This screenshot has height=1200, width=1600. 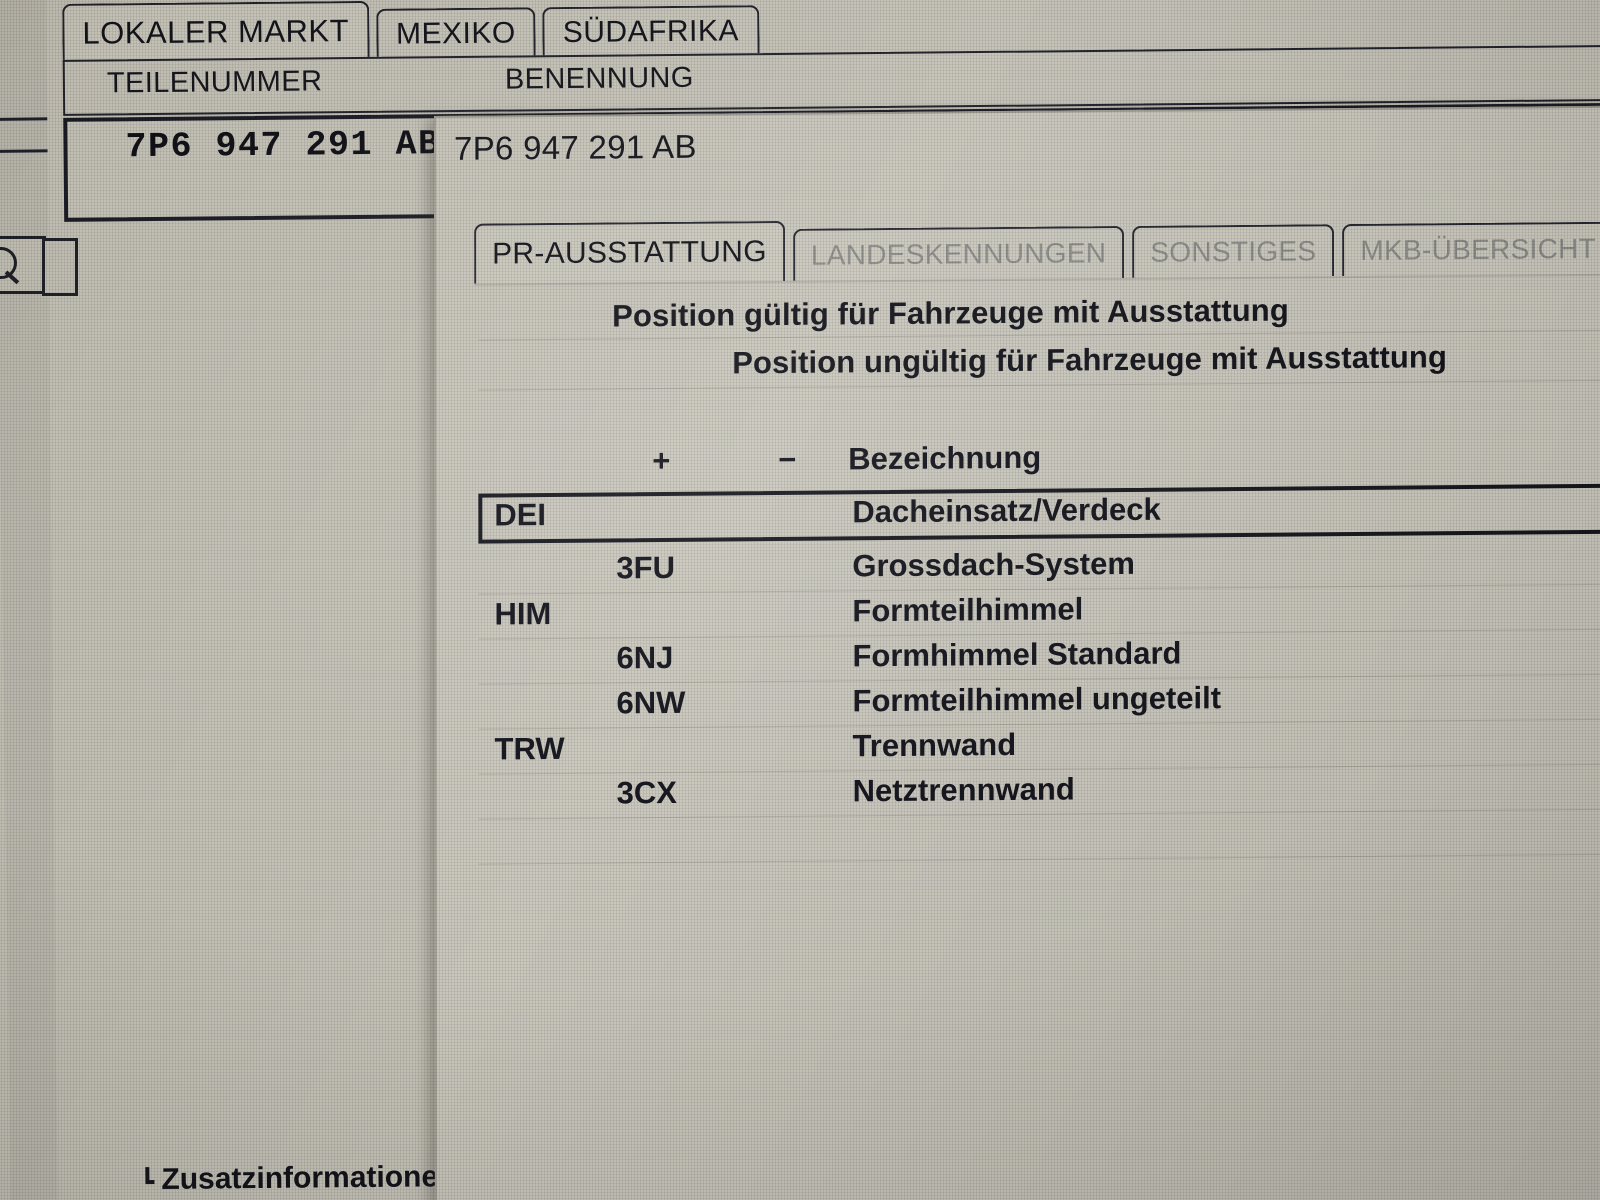 I want to click on groupbox-corner, so click(x=147, y=1174).